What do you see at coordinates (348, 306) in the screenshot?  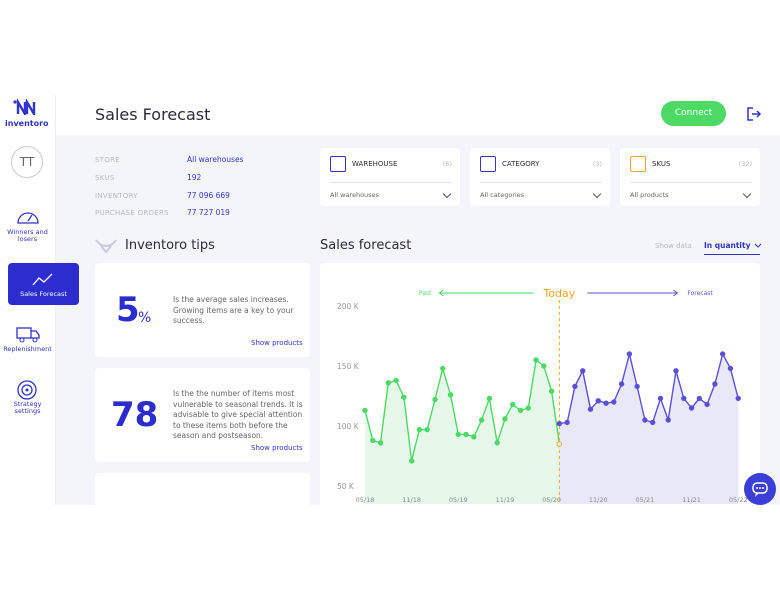 I see `y-tick-label: 200 K` at bounding box center [348, 306].